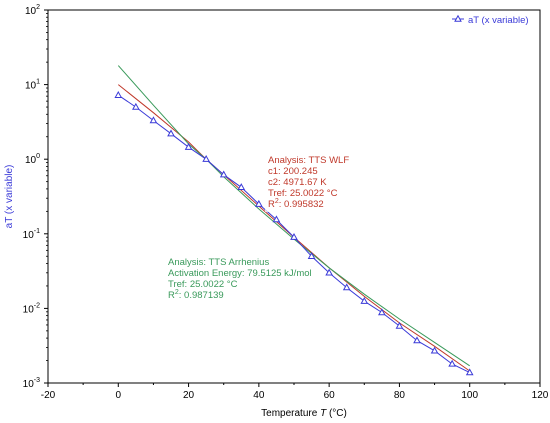 The image size is (550, 423). What do you see at coordinates (48, 395) in the screenshot?
I see `x-tick-label: -20` at bounding box center [48, 395].